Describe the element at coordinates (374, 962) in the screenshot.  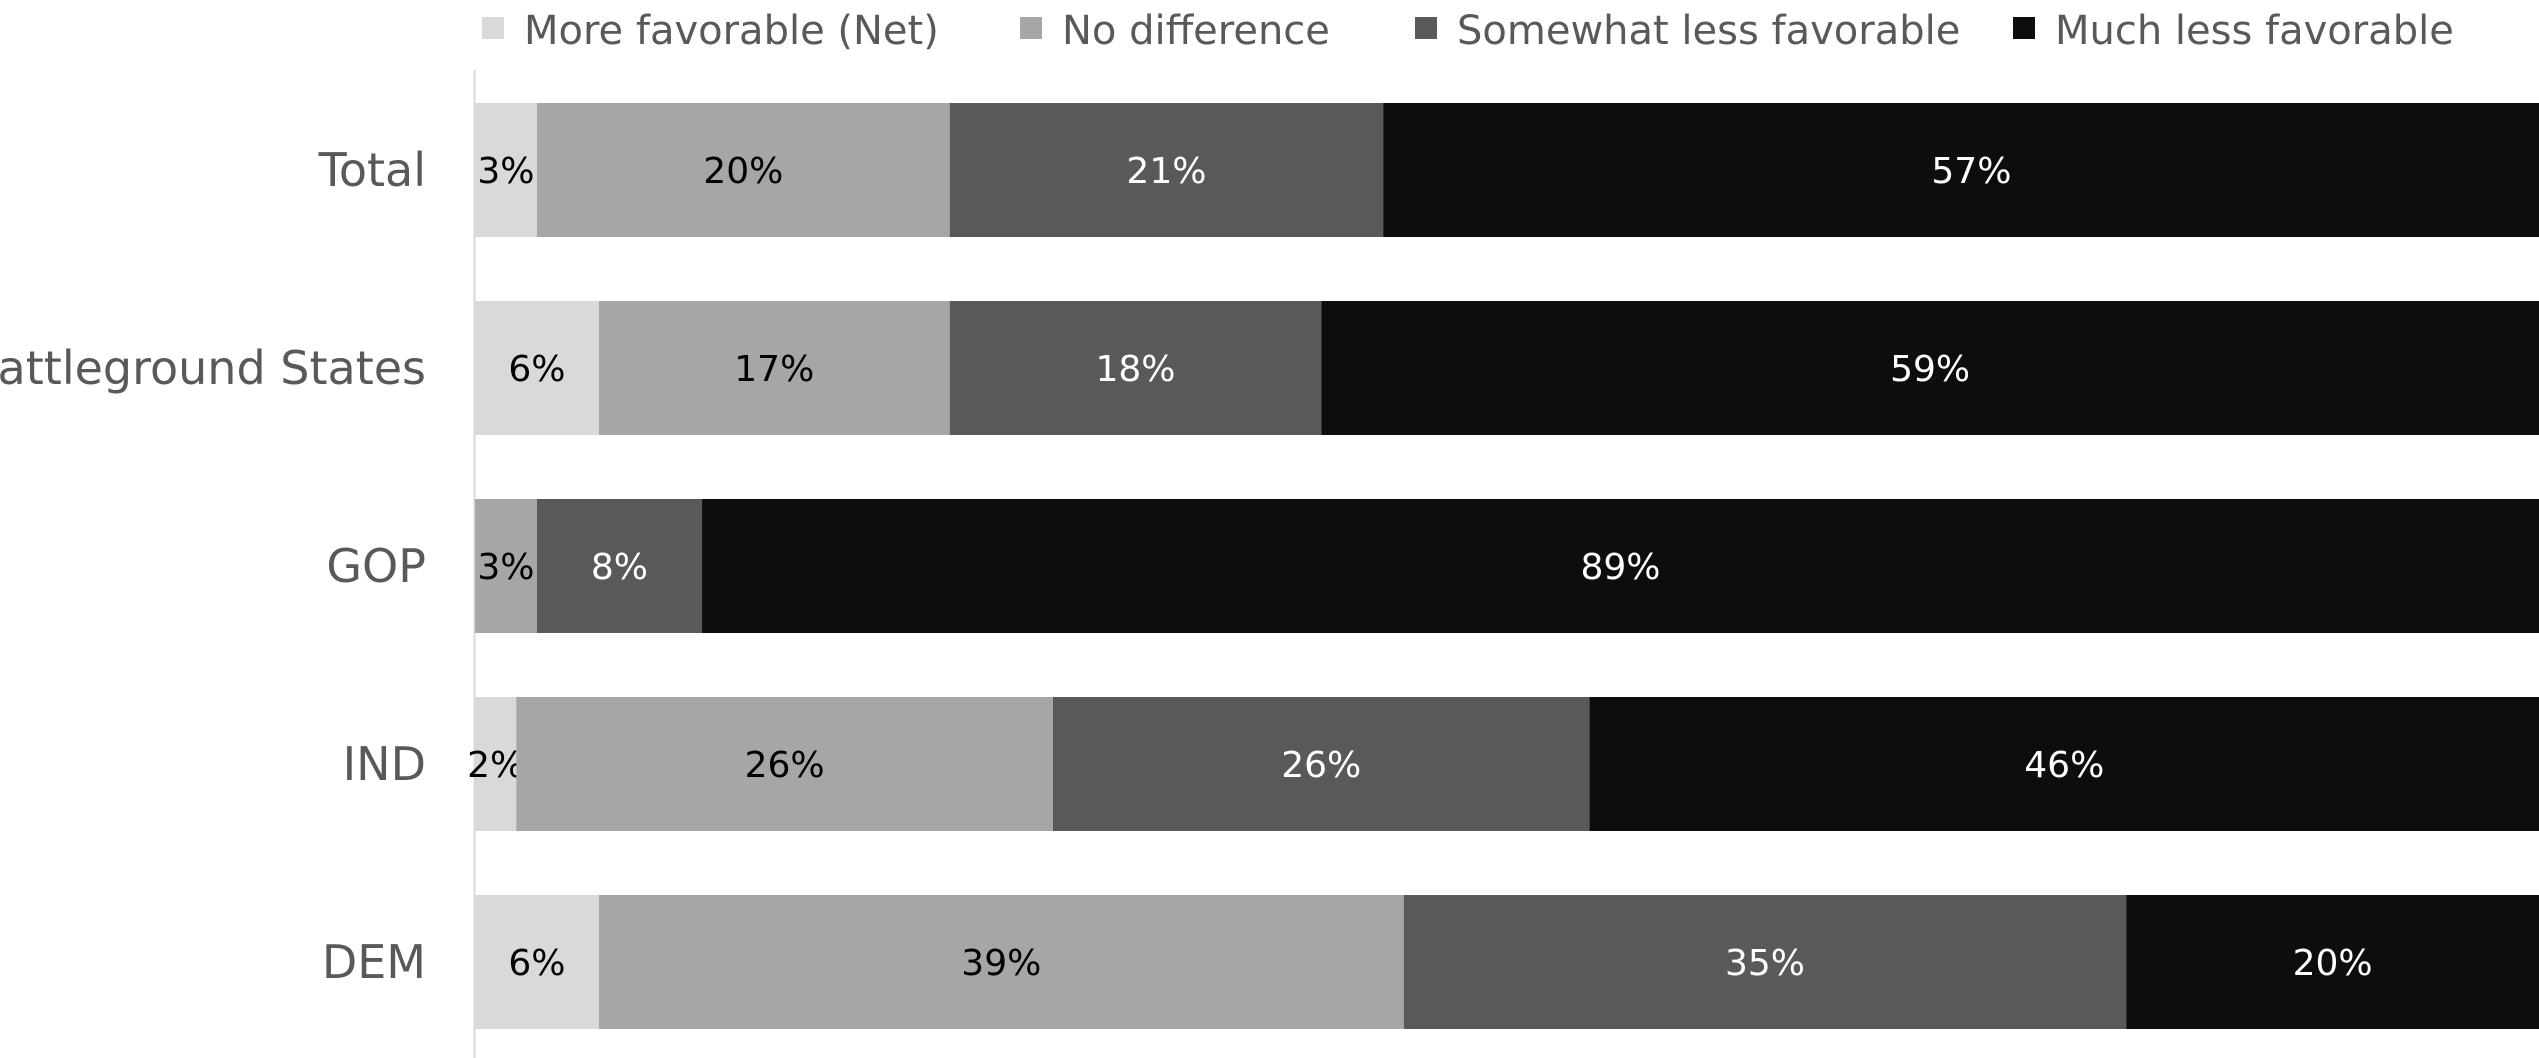
I see `category-label-dem: DEM` at that location.